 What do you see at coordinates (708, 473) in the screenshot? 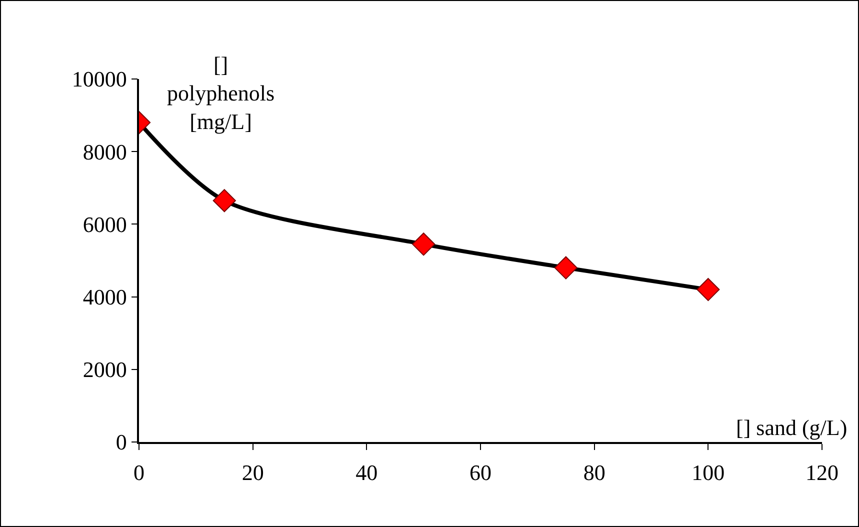
I see `x-tick-label: 100` at bounding box center [708, 473].